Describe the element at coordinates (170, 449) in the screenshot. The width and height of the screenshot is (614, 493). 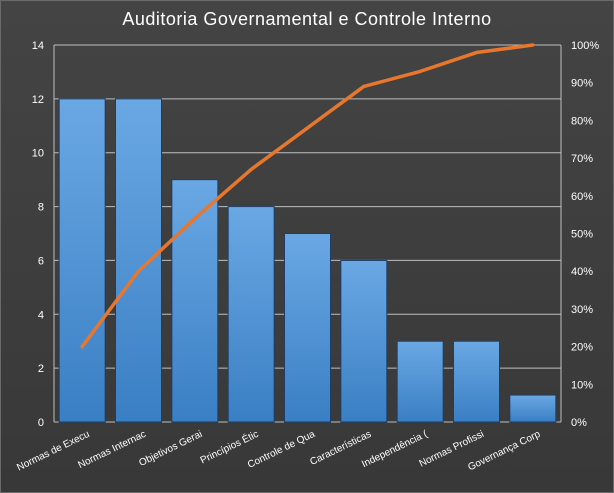
I see `category-label: Objetivos Gerai` at that location.